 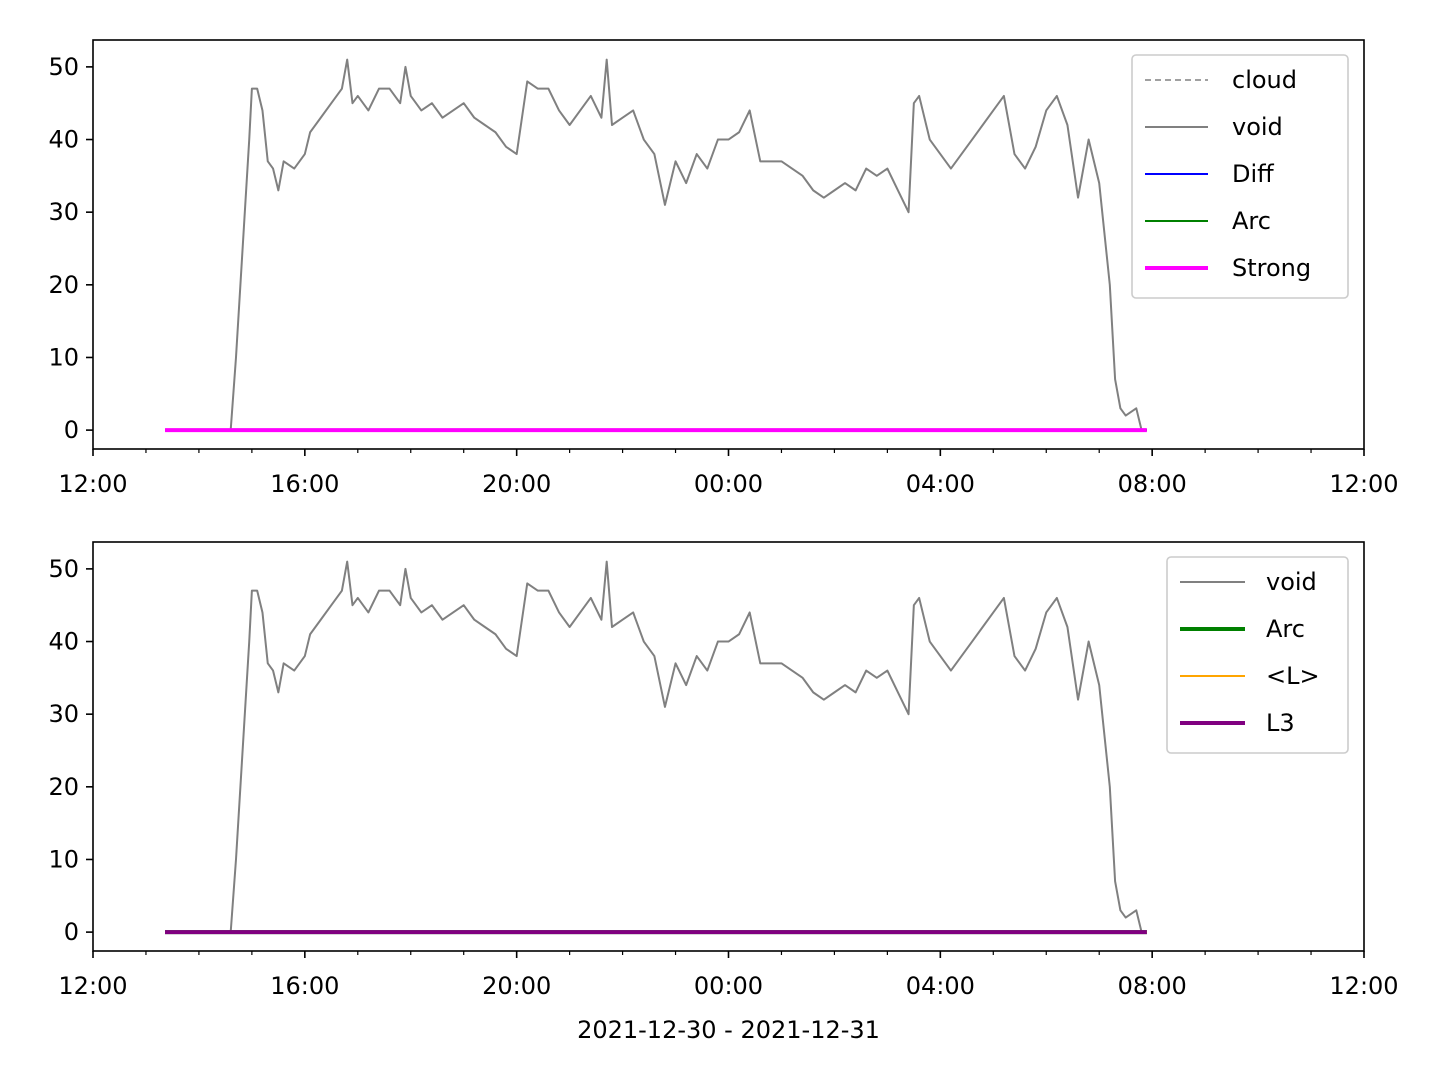 I want to click on legend-label: <L>, so click(x=1293, y=676).